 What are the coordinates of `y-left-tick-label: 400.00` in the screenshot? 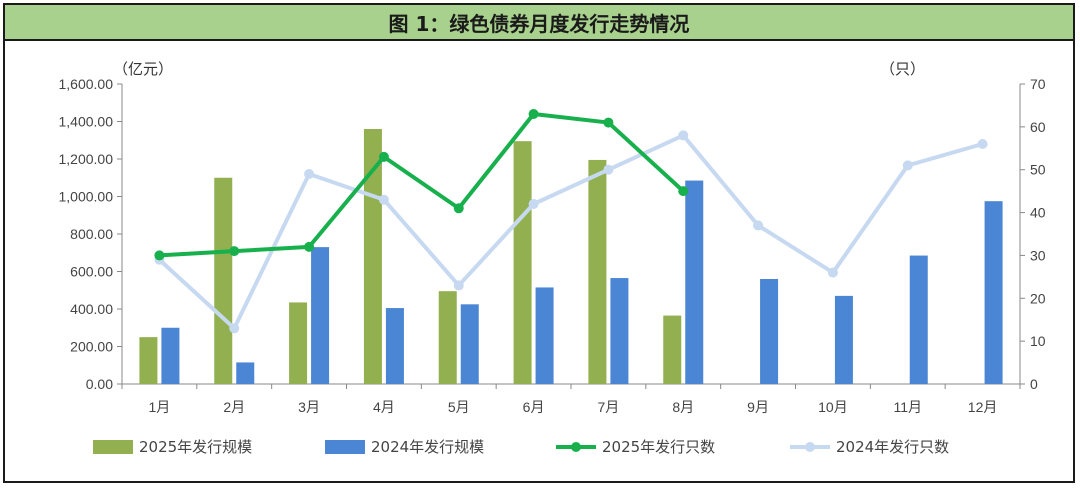 It's located at (91, 309).